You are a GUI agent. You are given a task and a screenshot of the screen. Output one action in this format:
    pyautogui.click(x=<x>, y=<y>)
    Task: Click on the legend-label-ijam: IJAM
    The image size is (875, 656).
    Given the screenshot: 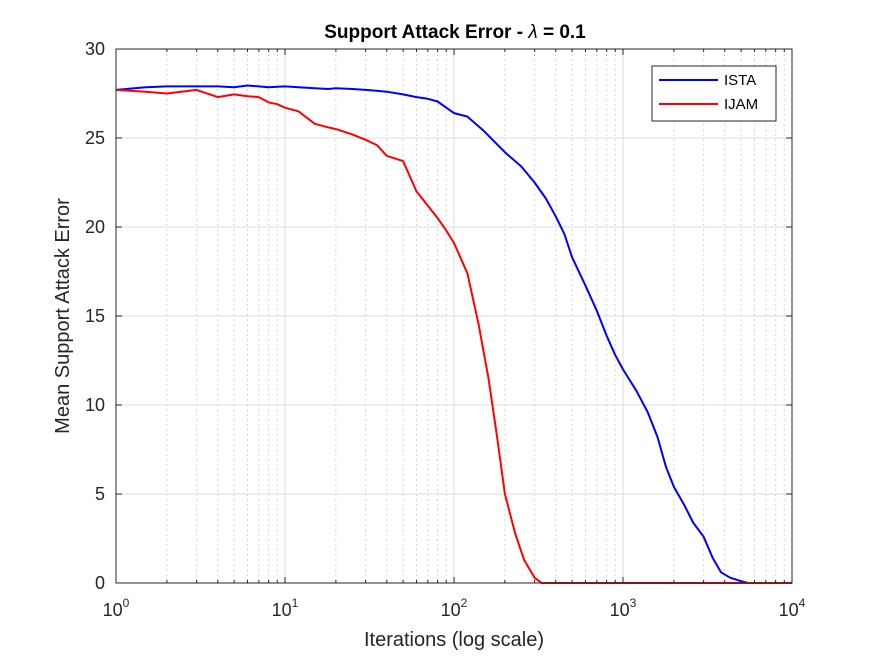 What is the action you would take?
    pyautogui.click(x=741, y=104)
    